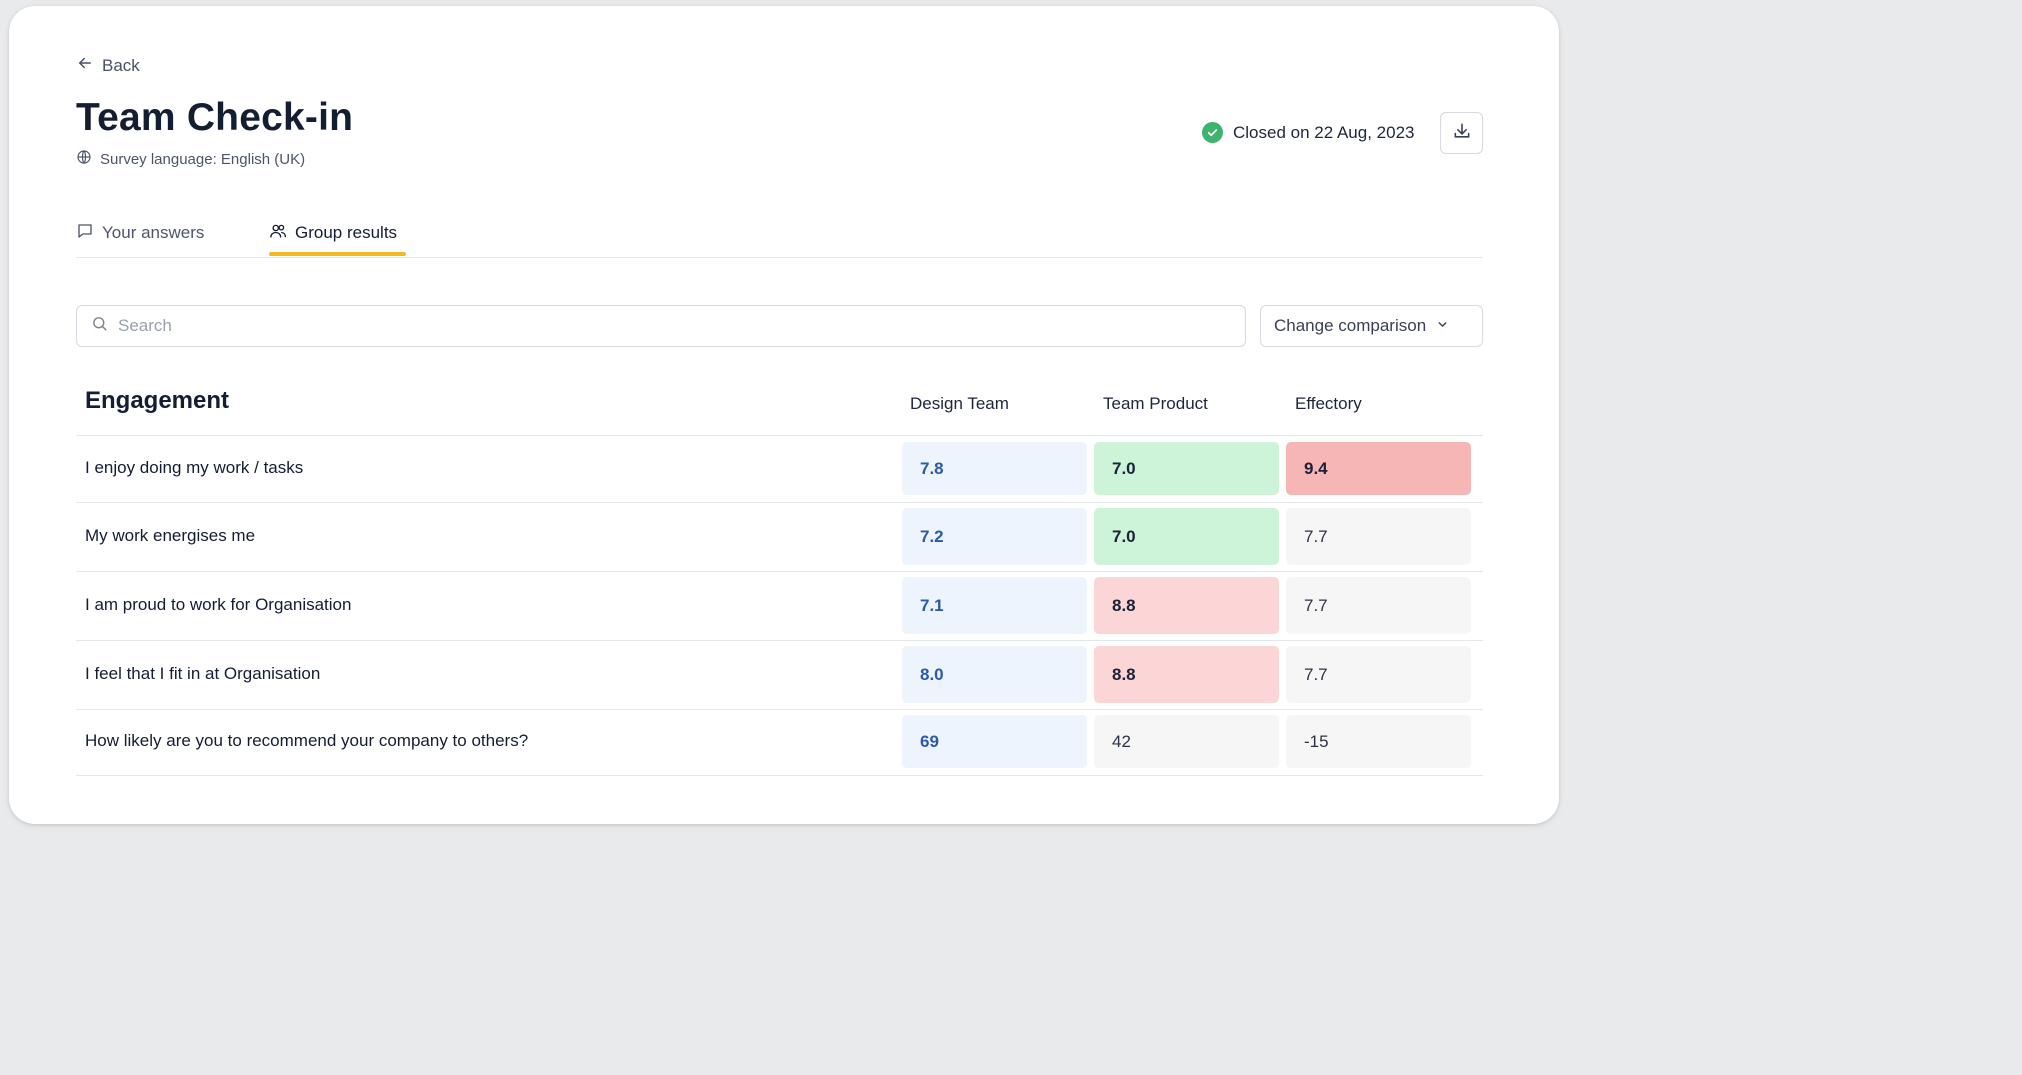 The width and height of the screenshot is (2022, 1075). I want to click on download-button, so click(1461, 133).